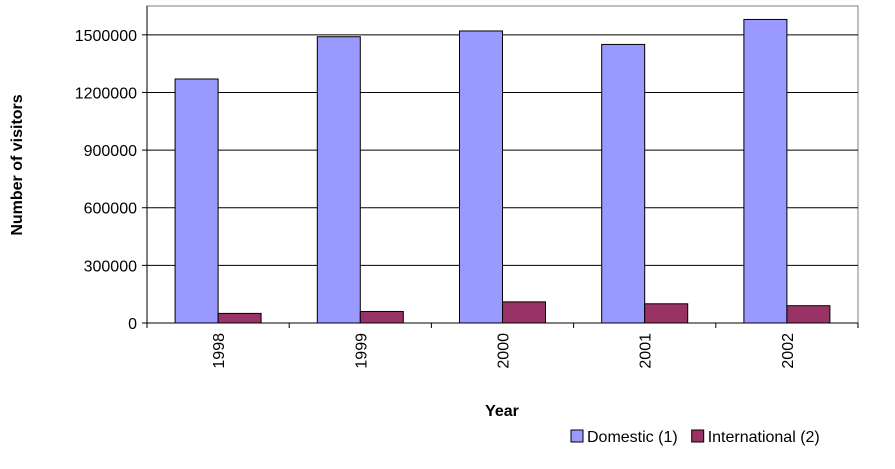 The height and width of the screenshot is (469, 895). Describe the element at coordinates (110, 209) in the screenshot. I see `y-tick-label: 600000` at that location.